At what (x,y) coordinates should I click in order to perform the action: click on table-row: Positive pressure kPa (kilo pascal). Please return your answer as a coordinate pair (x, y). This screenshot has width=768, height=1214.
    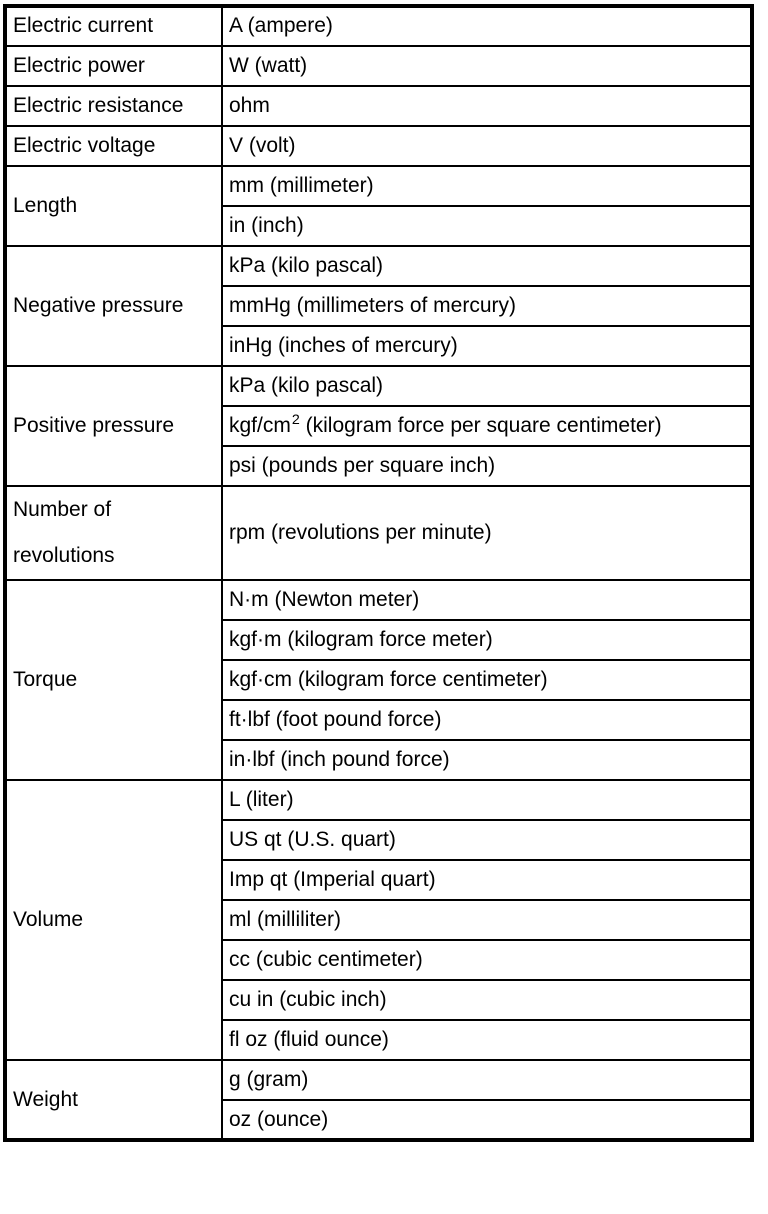
    Looking at the image, I should click on (378, 426).